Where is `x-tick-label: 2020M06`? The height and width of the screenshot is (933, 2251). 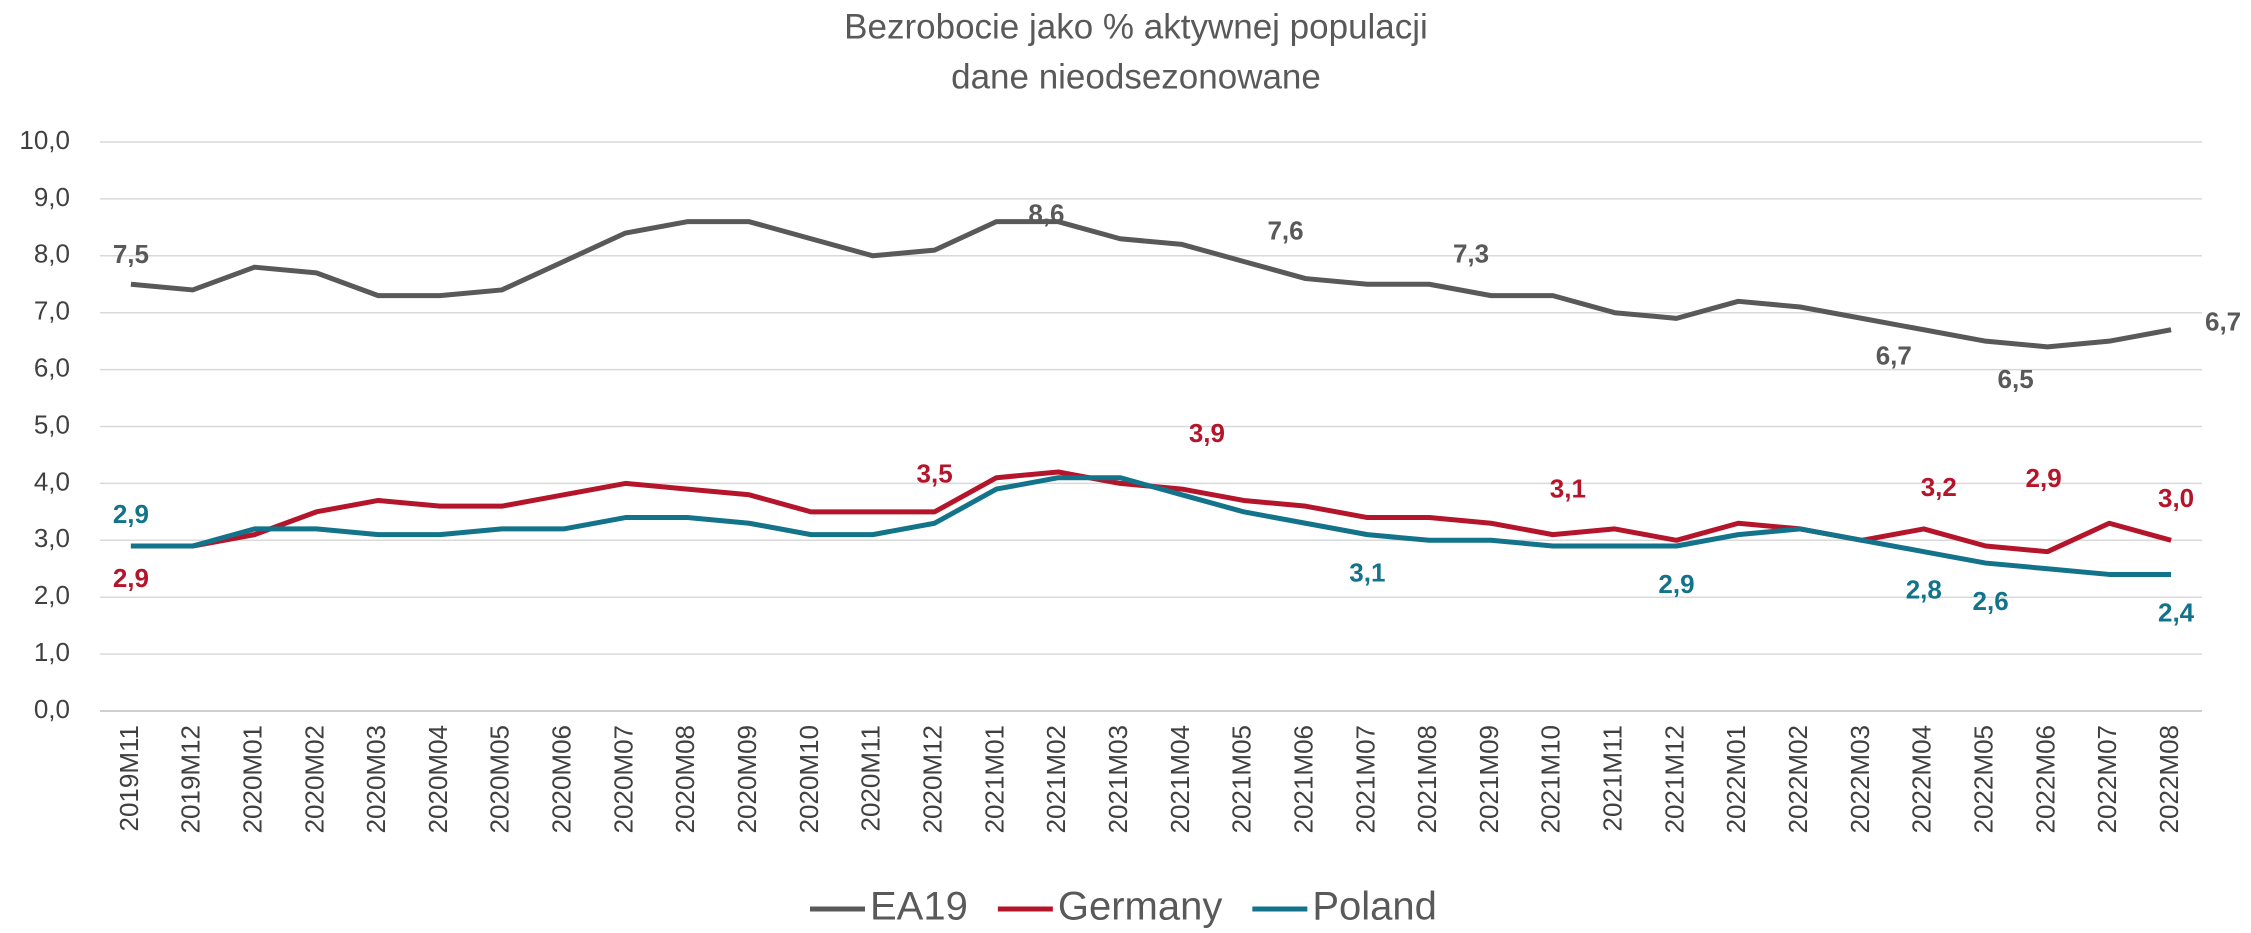 x-tick-label: 2020M06 is located at coordinates (562, 779).